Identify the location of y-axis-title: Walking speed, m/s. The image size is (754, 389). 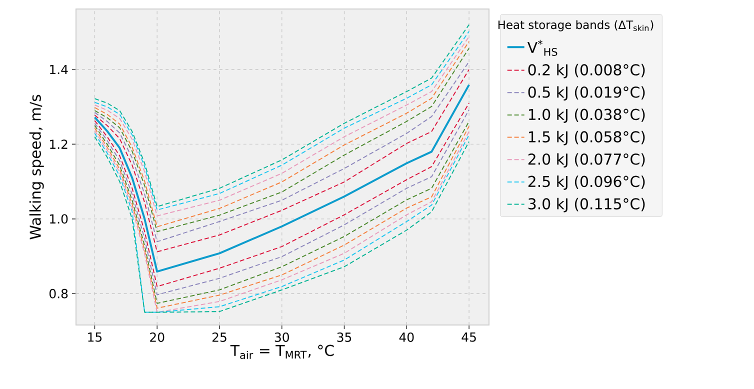
(36, 167).